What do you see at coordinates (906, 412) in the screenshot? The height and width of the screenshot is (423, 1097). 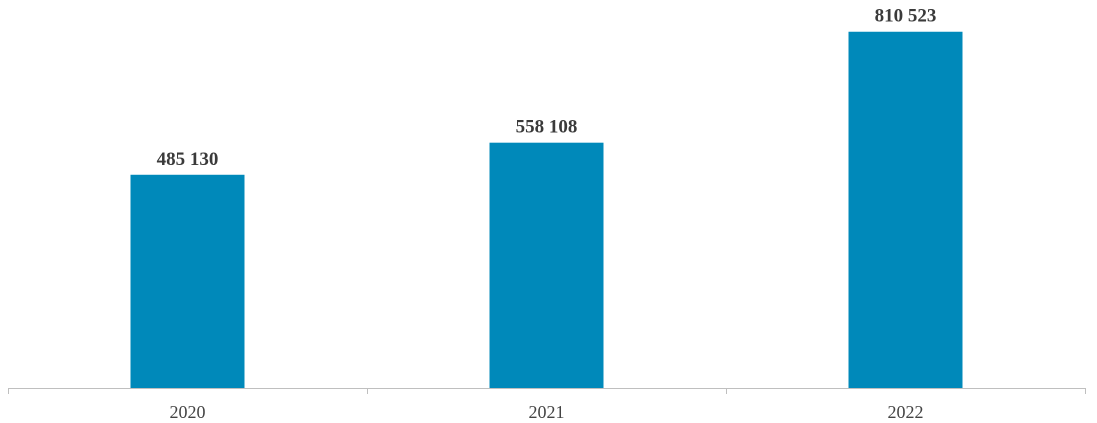 I see `tick-label-2022: 2022` at bounding box center [906, 412].